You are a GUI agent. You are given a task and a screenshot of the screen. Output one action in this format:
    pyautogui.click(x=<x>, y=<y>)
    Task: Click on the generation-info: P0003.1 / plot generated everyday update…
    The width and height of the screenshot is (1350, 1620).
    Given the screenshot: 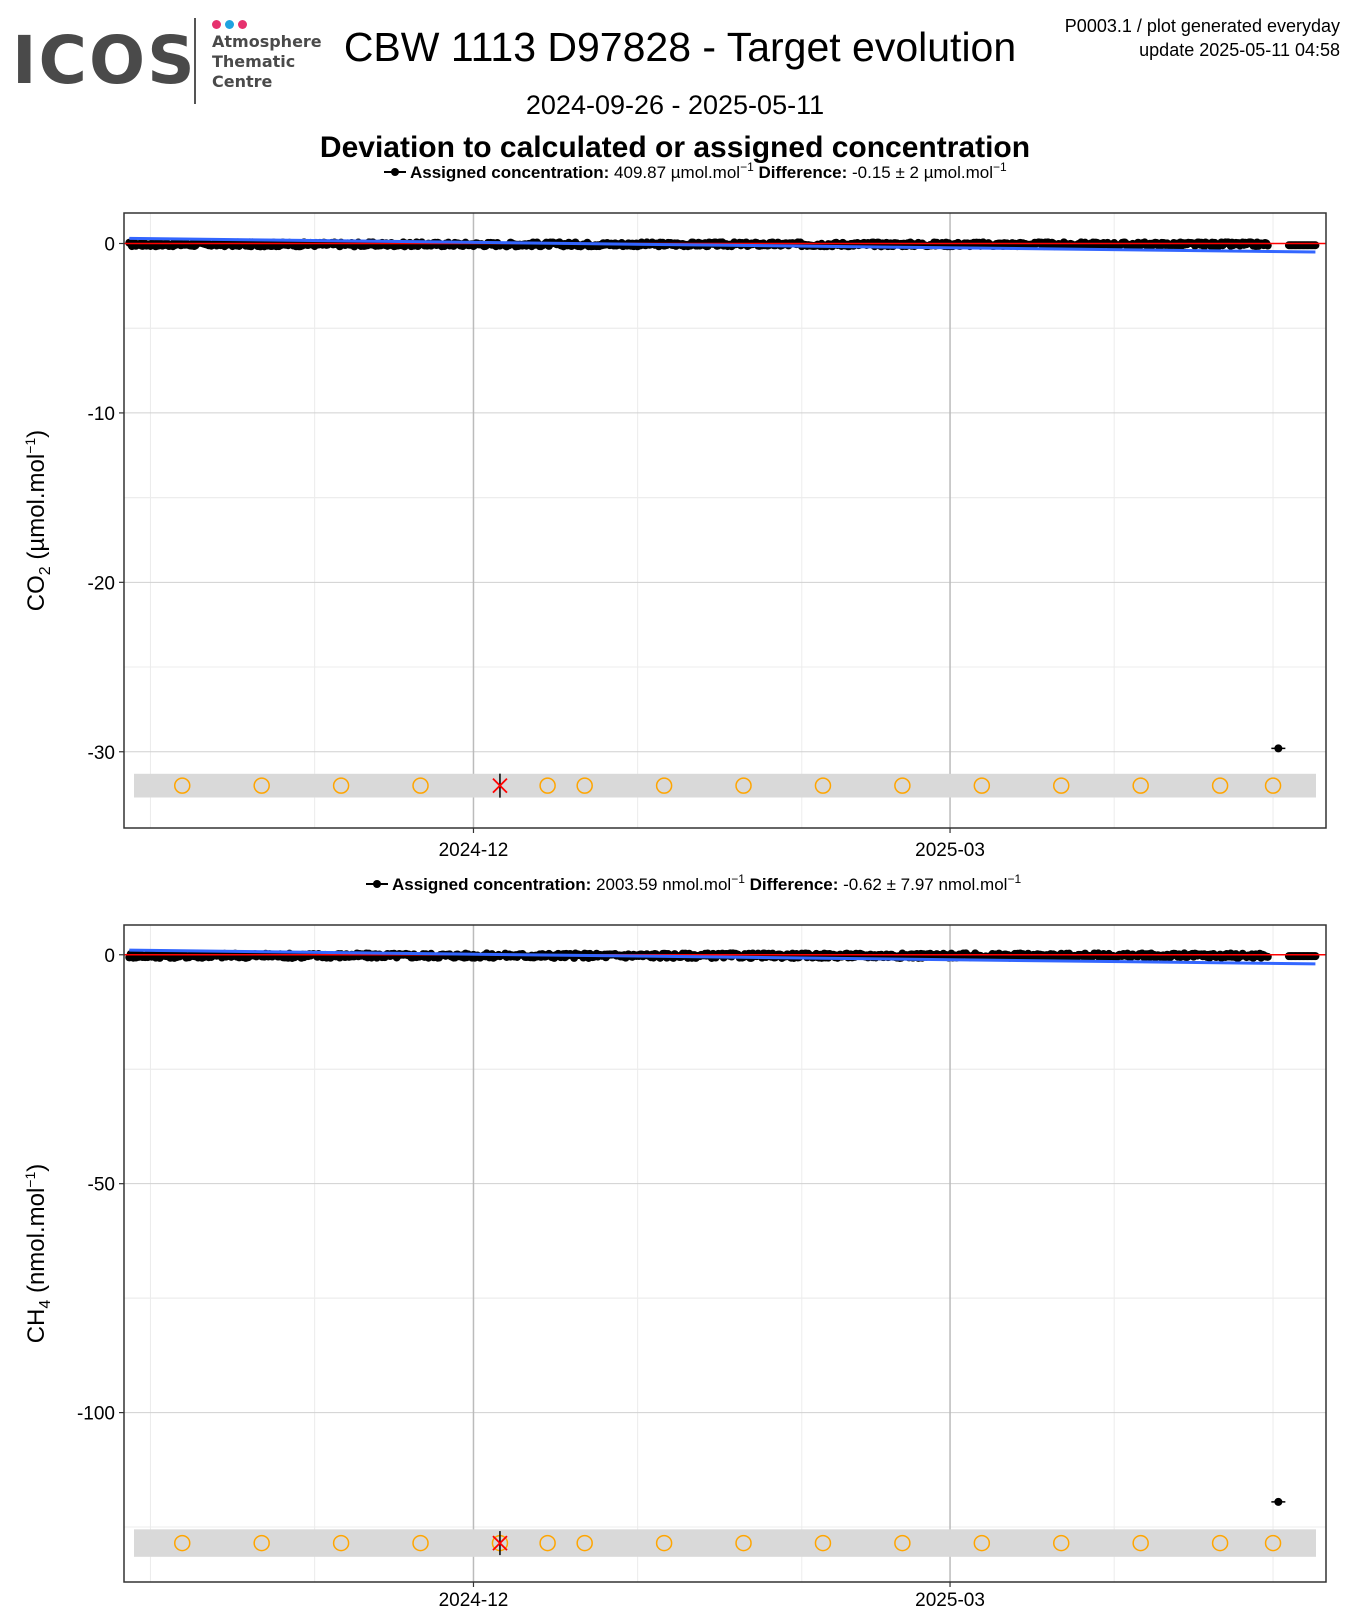 What is the action you would take?
    pyautogui.click(x=1130, y=38)
    